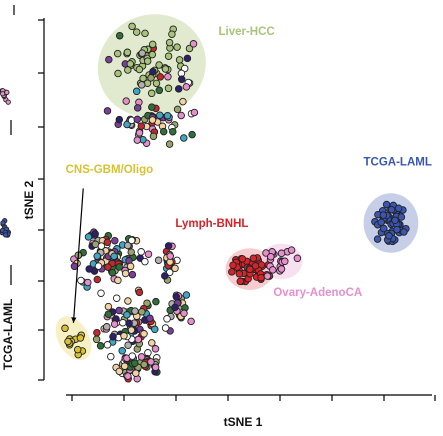  What do you see at coordinates (317, 293) in the screenshot?
I see `cluster-label: Ovary-AdenoCA` at bounding box center [317, 293].